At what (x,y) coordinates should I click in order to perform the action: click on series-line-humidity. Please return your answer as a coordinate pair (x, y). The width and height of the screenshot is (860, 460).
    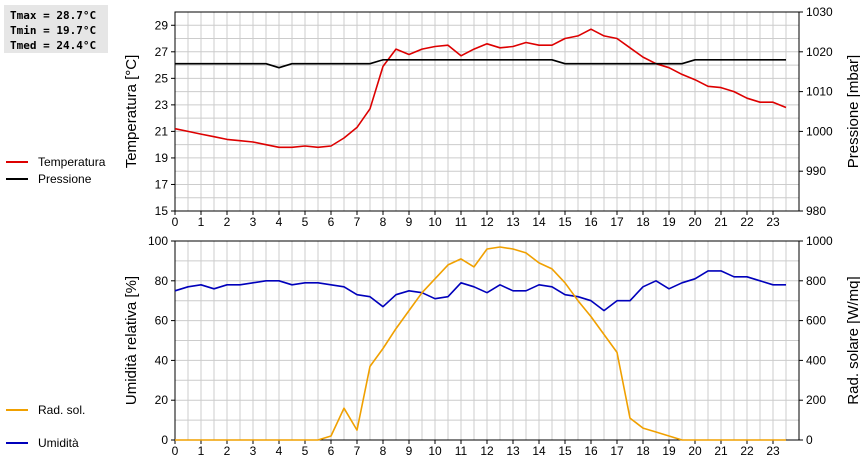
    Looking at the image, I should click on (480, 291).